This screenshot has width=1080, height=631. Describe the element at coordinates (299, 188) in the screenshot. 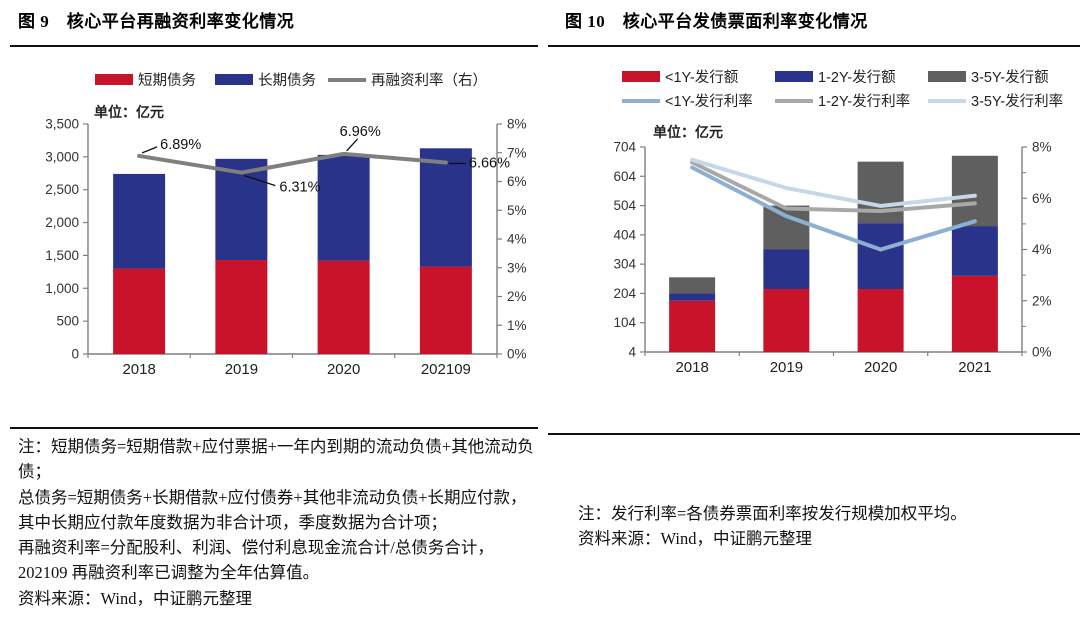

I see `line-data-label: 6.31%` at that location.